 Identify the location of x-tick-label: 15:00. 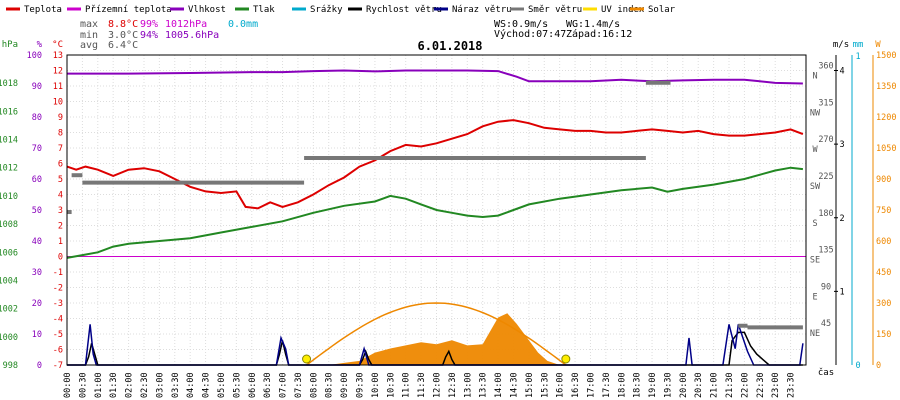
(530, 385).